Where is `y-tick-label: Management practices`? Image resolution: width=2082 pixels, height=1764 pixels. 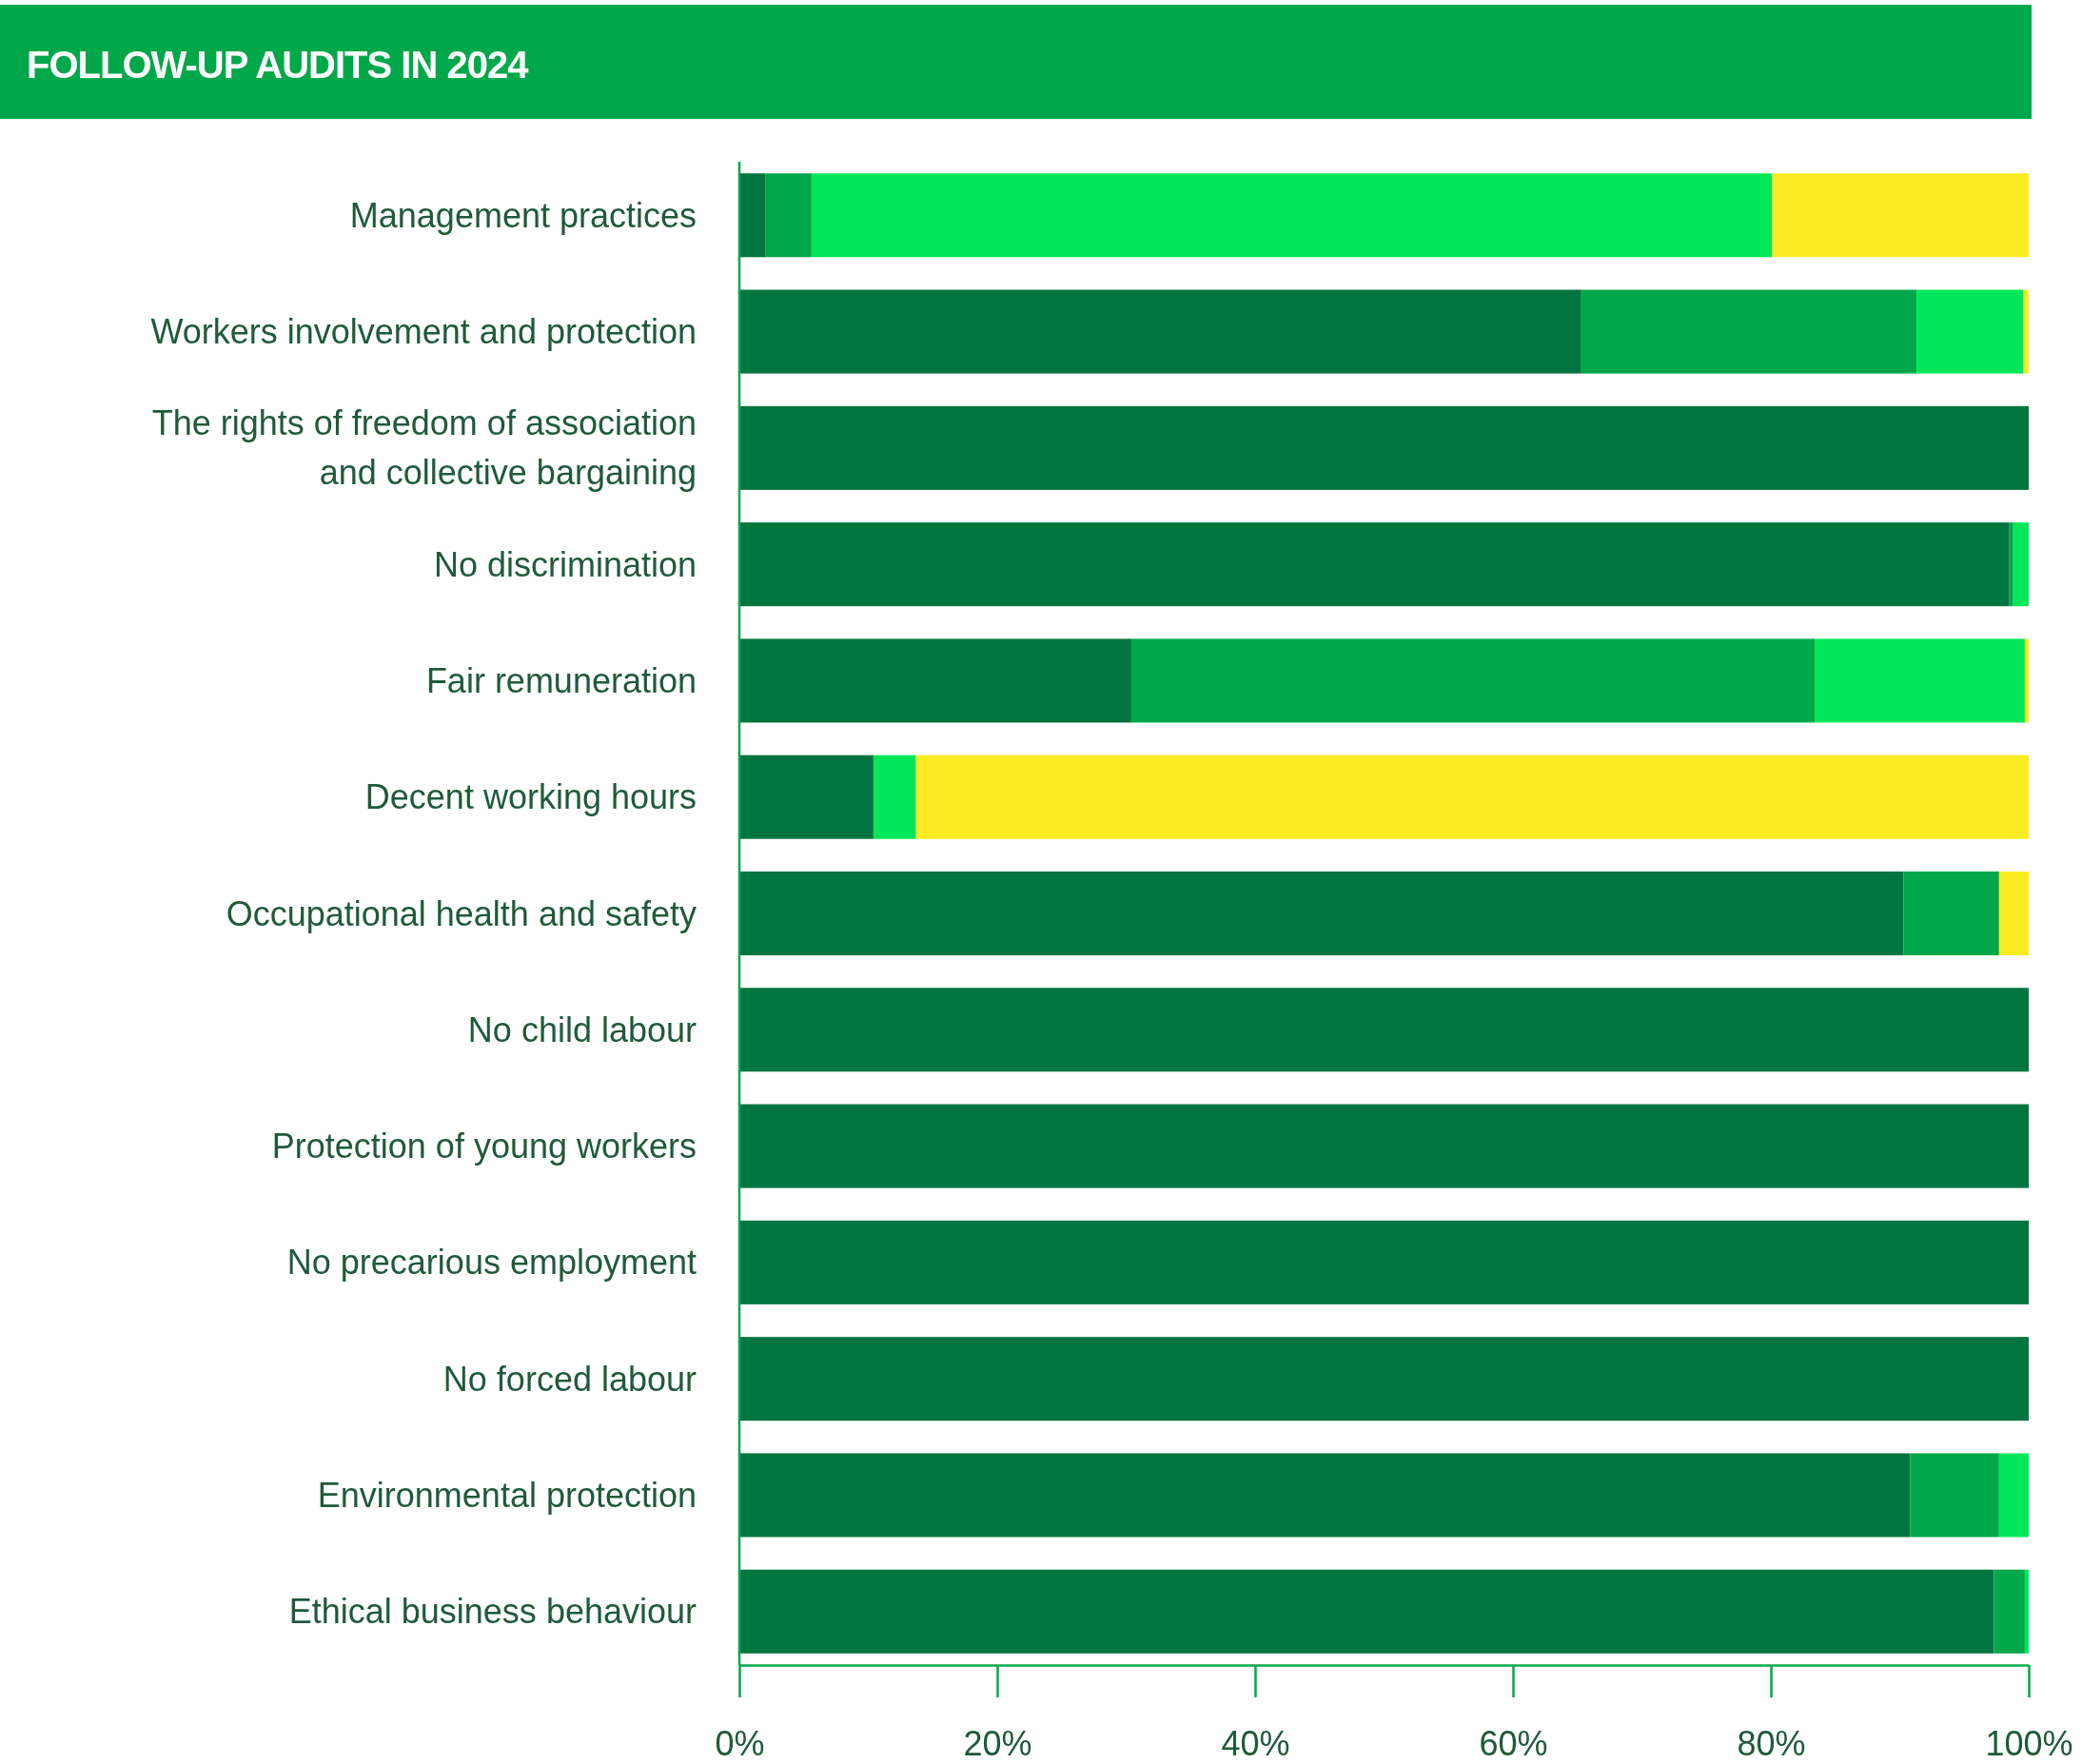 y-tick-label: Management practices is located at coordinates (523, 215).